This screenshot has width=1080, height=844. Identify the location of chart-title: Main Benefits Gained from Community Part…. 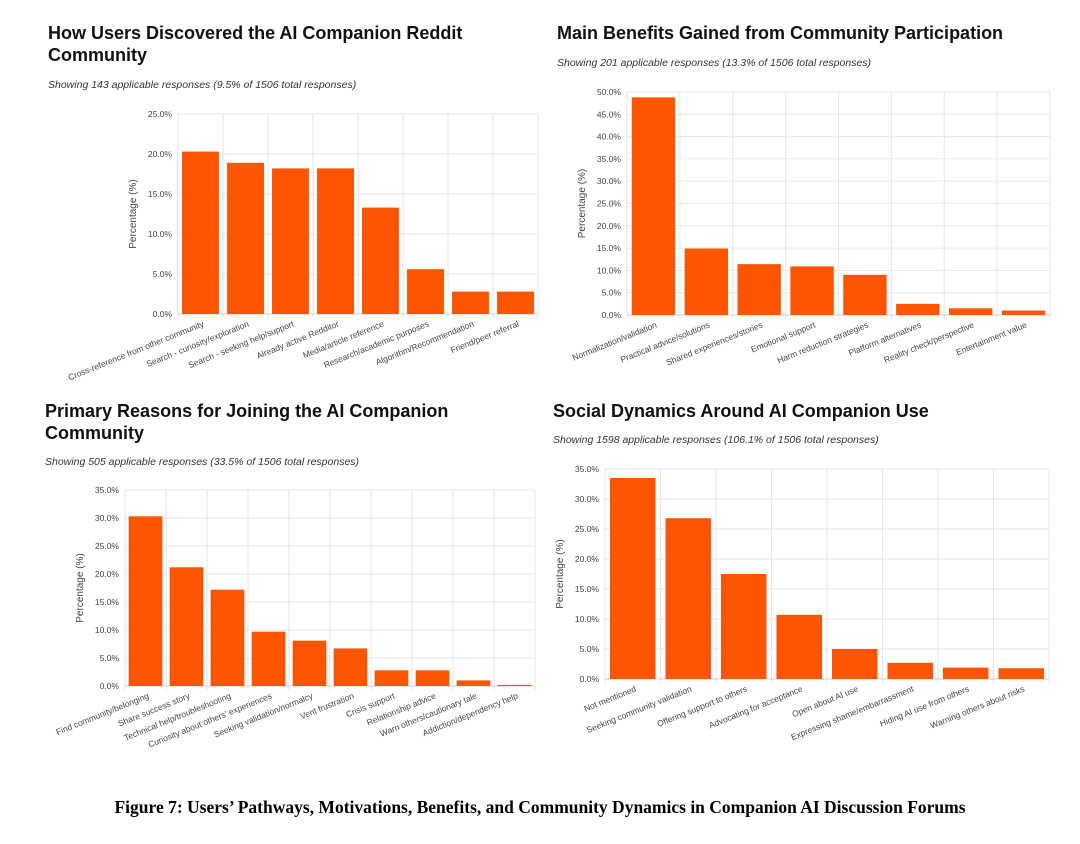
(780, 33).